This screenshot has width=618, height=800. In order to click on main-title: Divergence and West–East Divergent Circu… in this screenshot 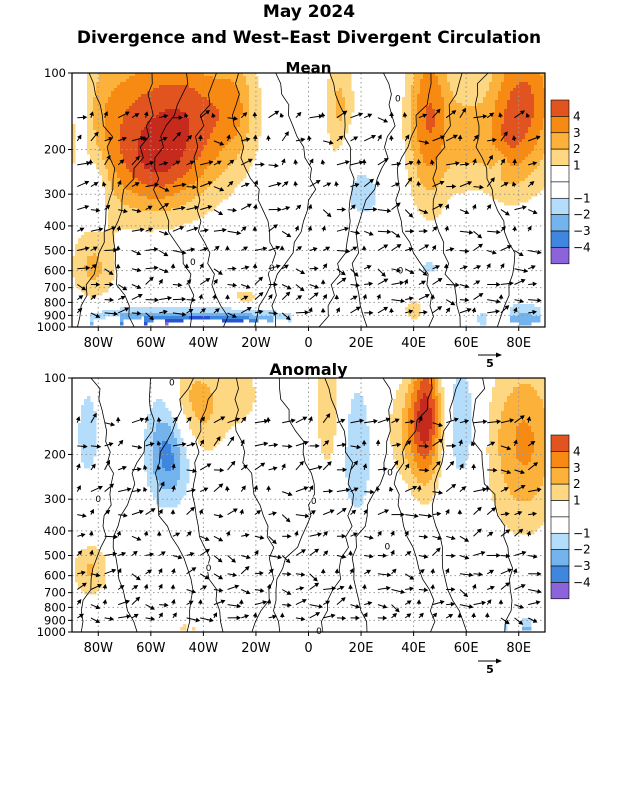, I will do `click(309, 38)`.